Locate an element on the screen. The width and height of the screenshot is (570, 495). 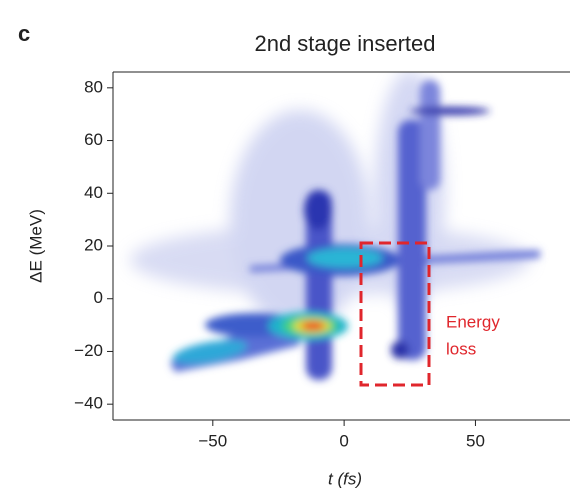
x-axis-label: t (fs) is located at coordinates (345, 478).